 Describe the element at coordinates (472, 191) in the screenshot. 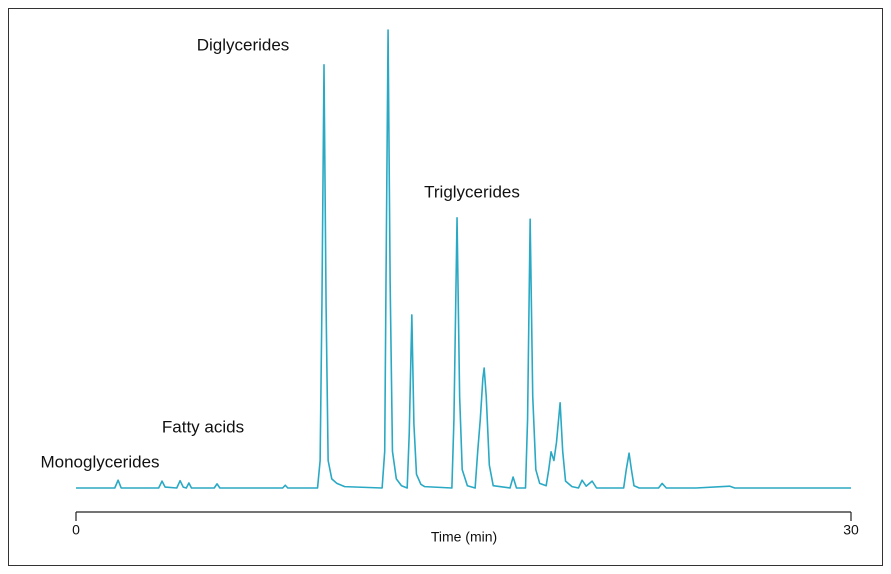

I see `annotation: Triglycerides` at that location.